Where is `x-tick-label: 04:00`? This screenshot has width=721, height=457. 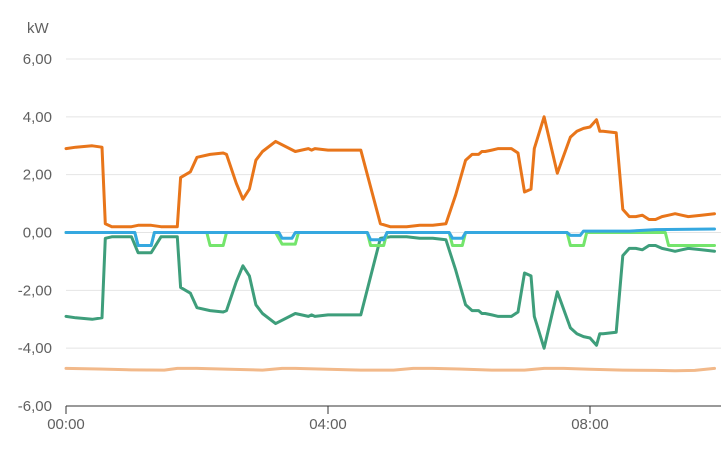 x-tick-label: 04:00 is located at coordinates (328, 424).